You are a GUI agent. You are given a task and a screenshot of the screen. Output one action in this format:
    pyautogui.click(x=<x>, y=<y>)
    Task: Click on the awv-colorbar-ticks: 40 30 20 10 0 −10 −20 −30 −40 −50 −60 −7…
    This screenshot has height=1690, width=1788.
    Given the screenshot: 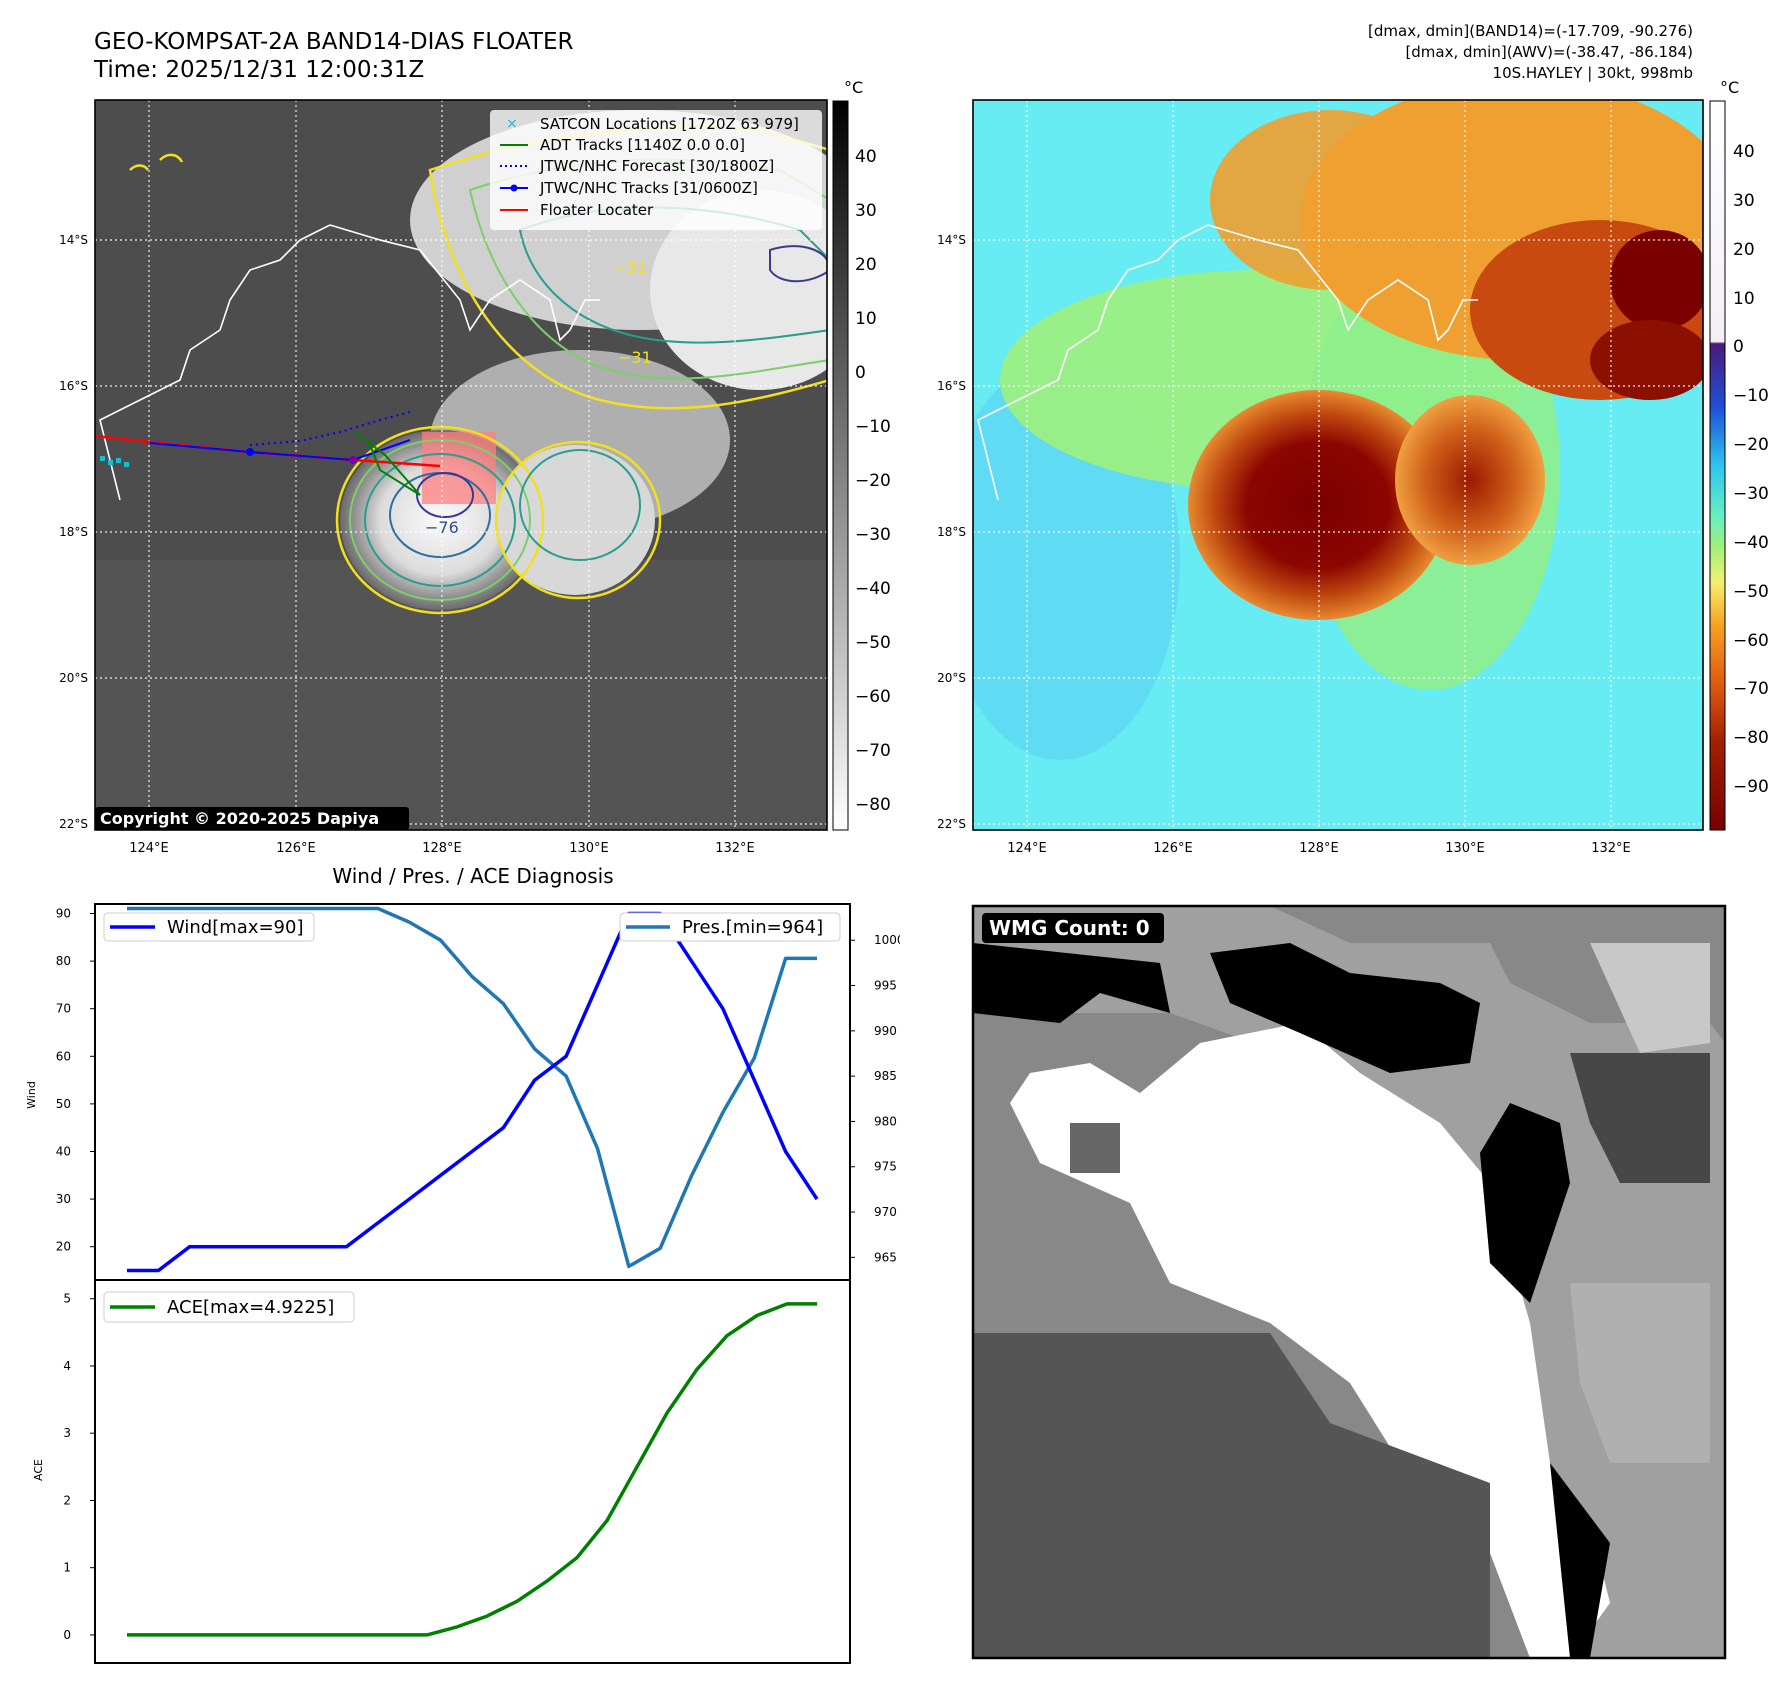 What is the action you would take?
    pyautogui.click(x=1751, y=469)
    